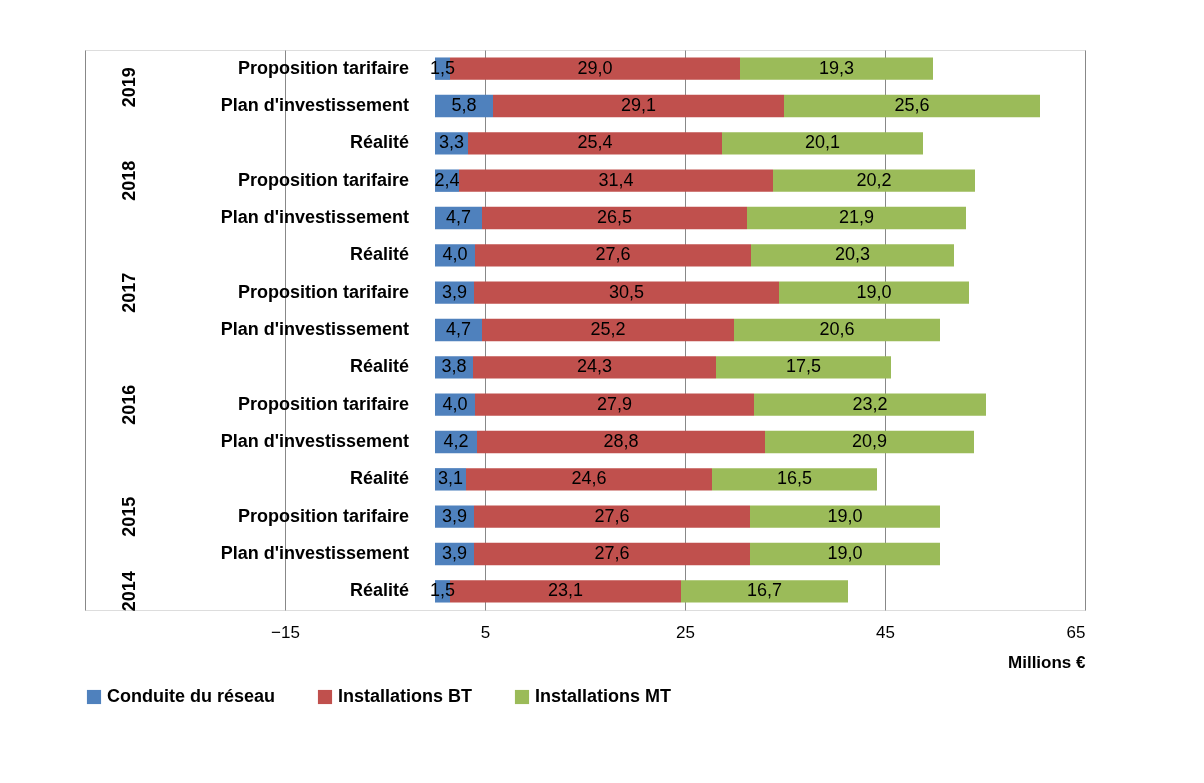 The width and height of the screenshot is (1204, 783). I want to click on data-label: 30,5, so click(626, 291).